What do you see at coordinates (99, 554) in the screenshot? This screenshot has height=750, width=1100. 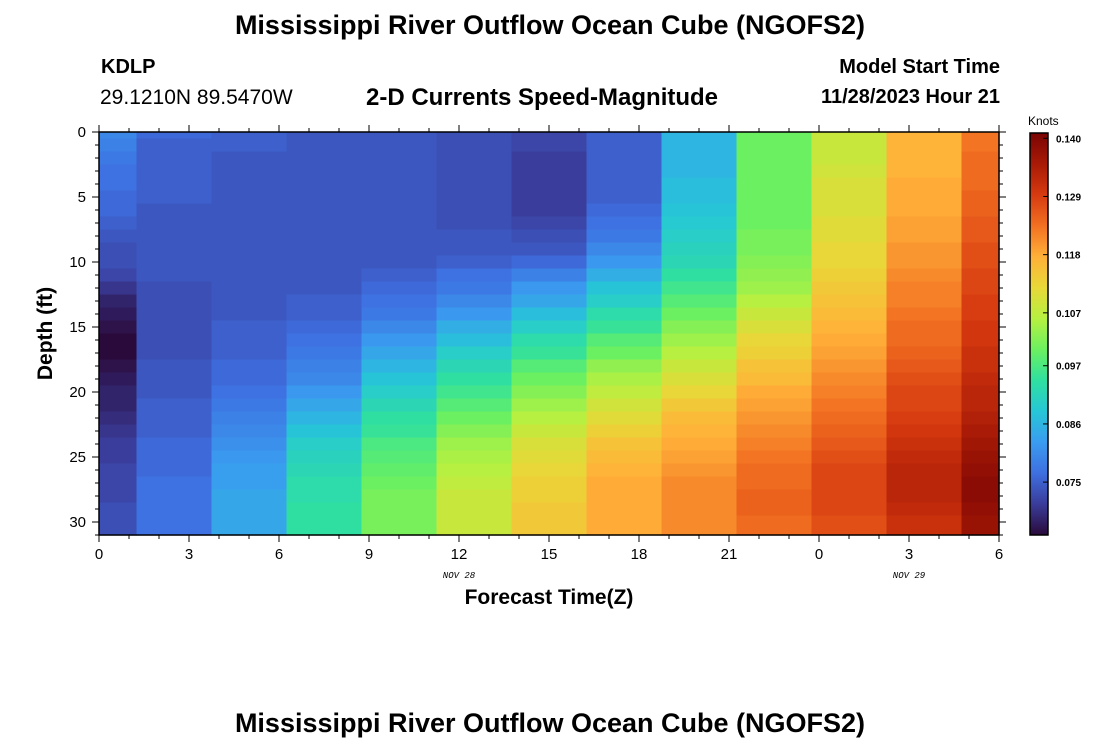 I see `x-tick-label: 0` at bounding box center [99, 554].